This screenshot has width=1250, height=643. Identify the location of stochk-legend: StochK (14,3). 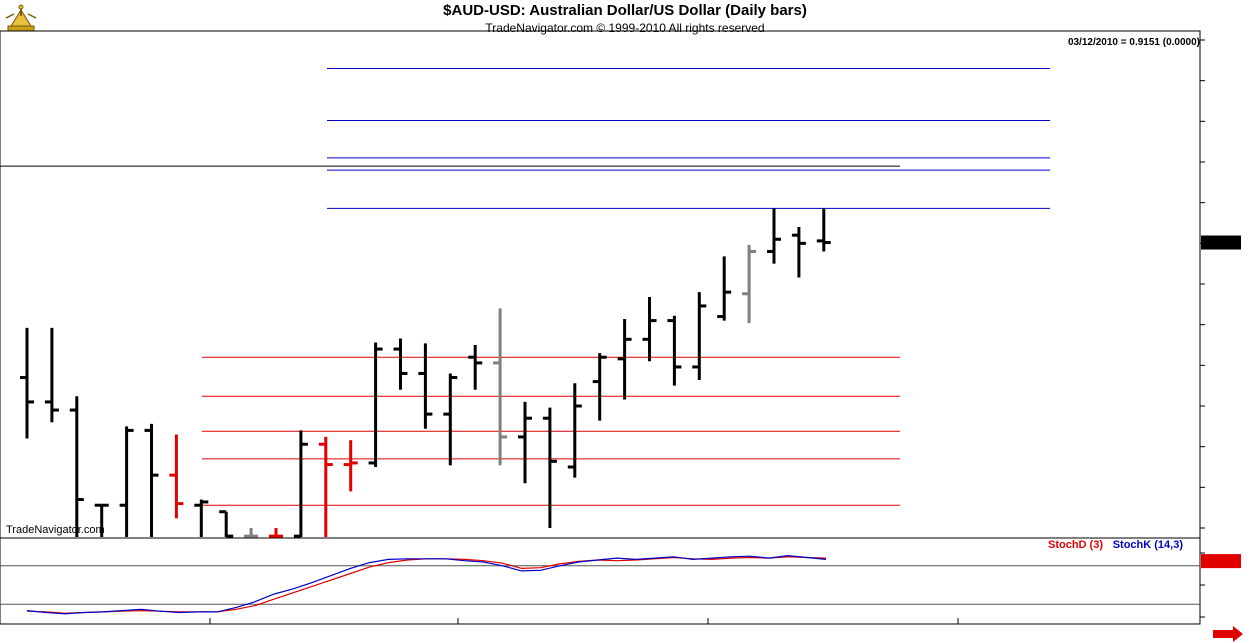
(1148, 545).